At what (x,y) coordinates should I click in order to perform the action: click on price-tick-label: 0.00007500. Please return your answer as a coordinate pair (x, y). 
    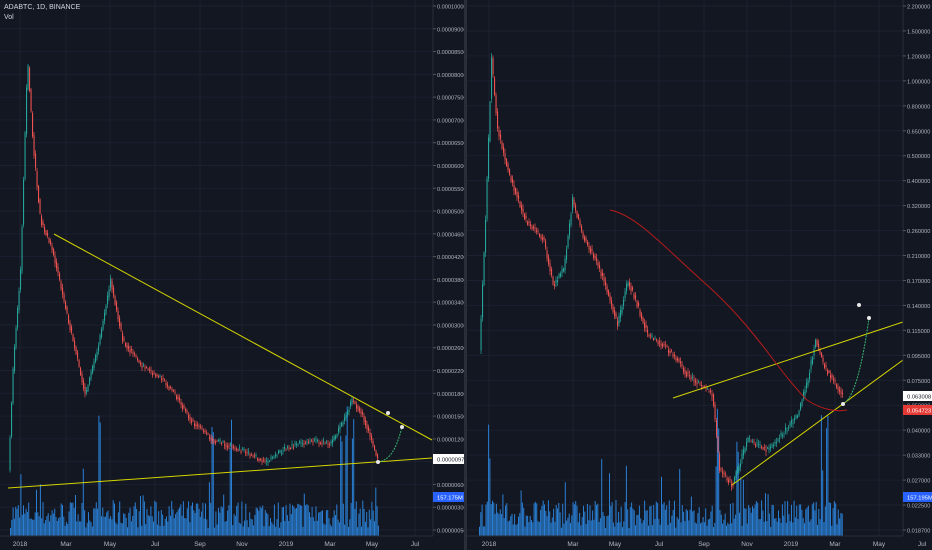
    Looking at the image, I should click on (450, 99).